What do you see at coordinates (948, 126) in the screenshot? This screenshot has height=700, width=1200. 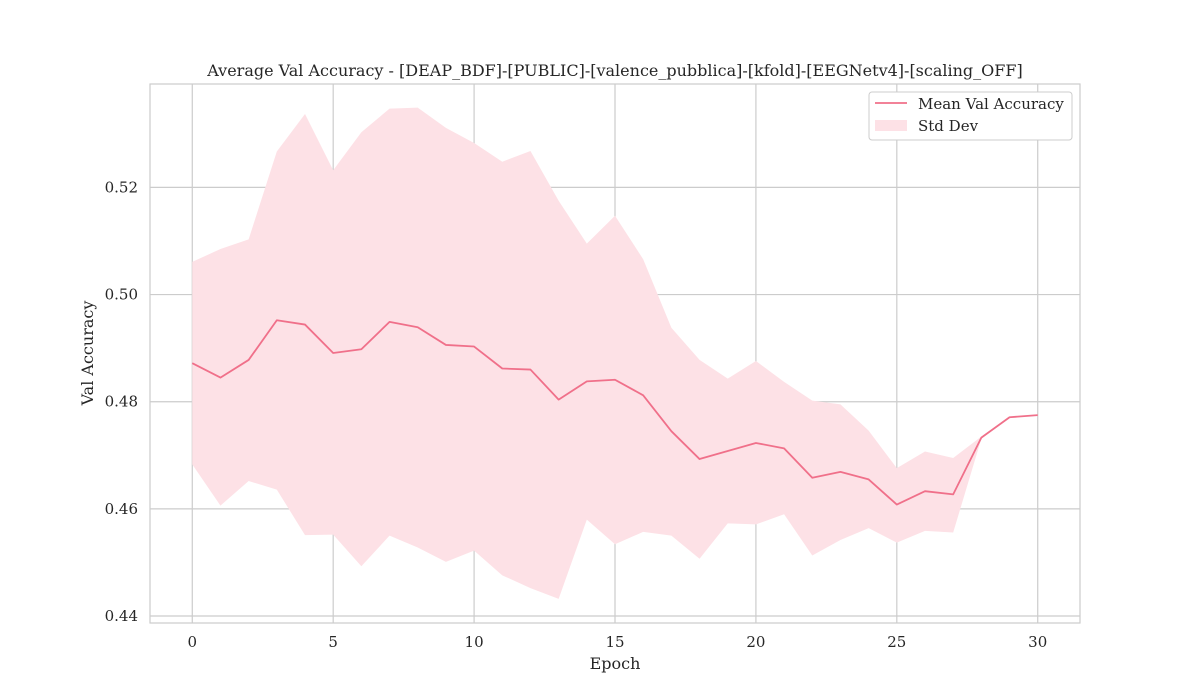 I see `legend-std-dev-label: Std Dev` at bounding box center [948, 126].